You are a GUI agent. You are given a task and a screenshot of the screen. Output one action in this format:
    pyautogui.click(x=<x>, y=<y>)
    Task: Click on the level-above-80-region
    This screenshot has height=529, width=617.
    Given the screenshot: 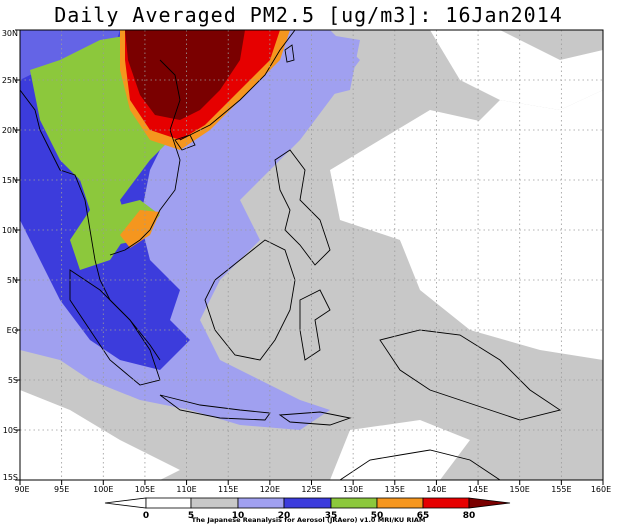 What is the action you would take?
    pyautogui.click(x=185, y=75)
    